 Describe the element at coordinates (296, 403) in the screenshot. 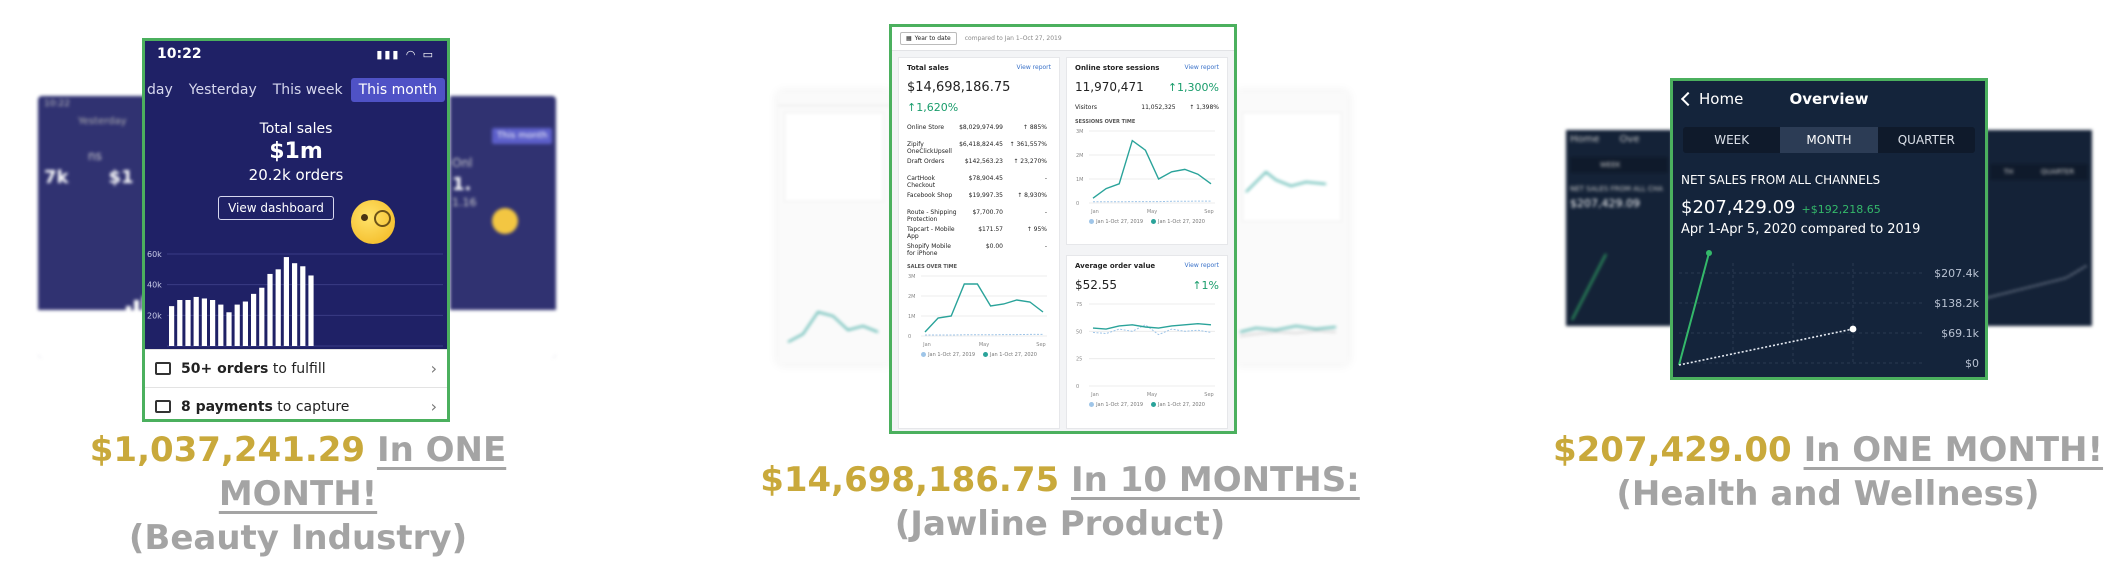

I see `payments-to-capture-row: 8 payments to capture ›` at that location.